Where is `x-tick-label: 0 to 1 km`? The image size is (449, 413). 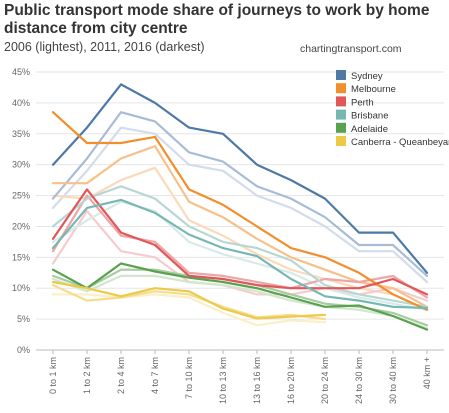
x-tick-label: 0 to 1 km is located at coordinates (53, 375).